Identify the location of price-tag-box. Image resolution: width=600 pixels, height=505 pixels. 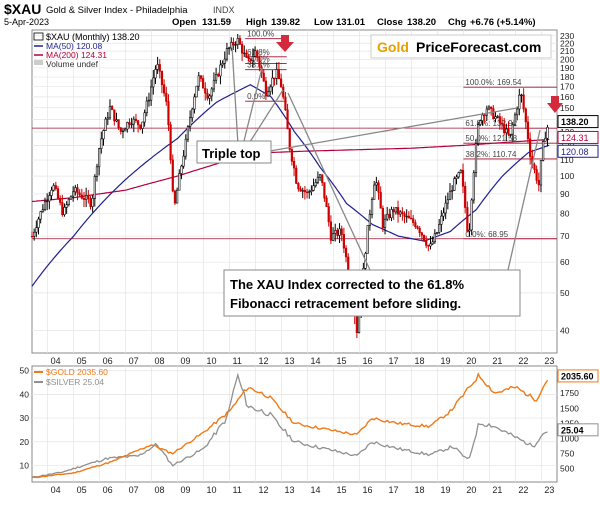
(578, 122).